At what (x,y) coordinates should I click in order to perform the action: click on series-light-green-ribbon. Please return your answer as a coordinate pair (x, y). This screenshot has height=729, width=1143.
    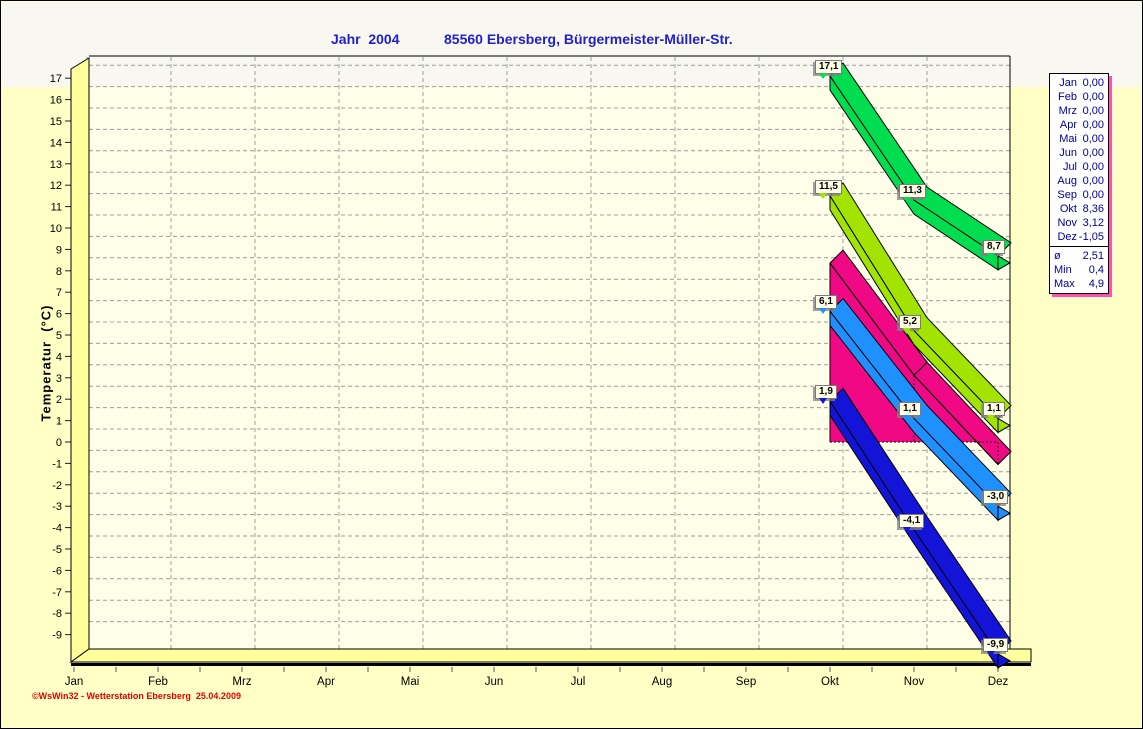
    Looking at the image, I should click on (920, 308).